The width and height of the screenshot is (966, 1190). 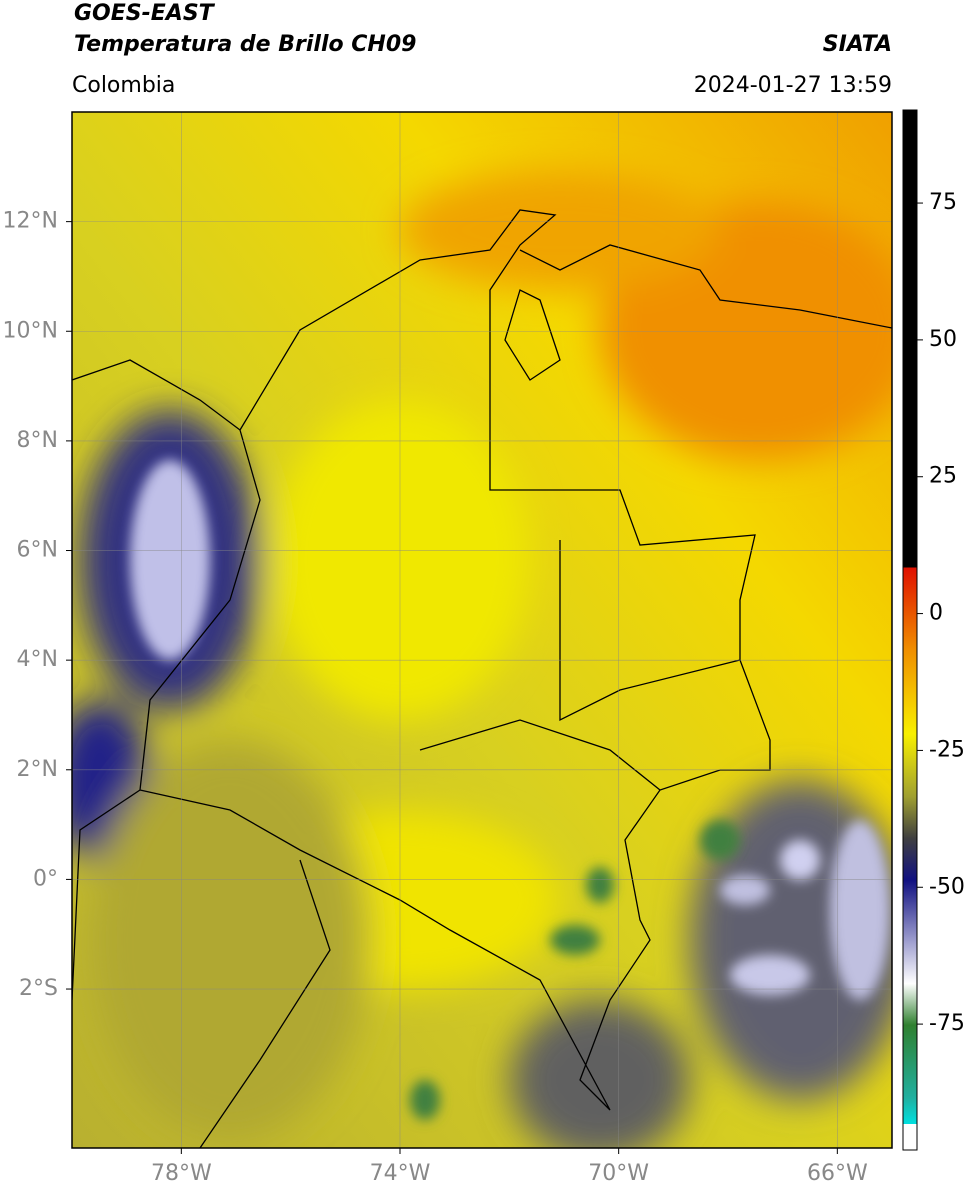 I want to click on colorbar-tick-label: 0, so click(x=936, y=613).